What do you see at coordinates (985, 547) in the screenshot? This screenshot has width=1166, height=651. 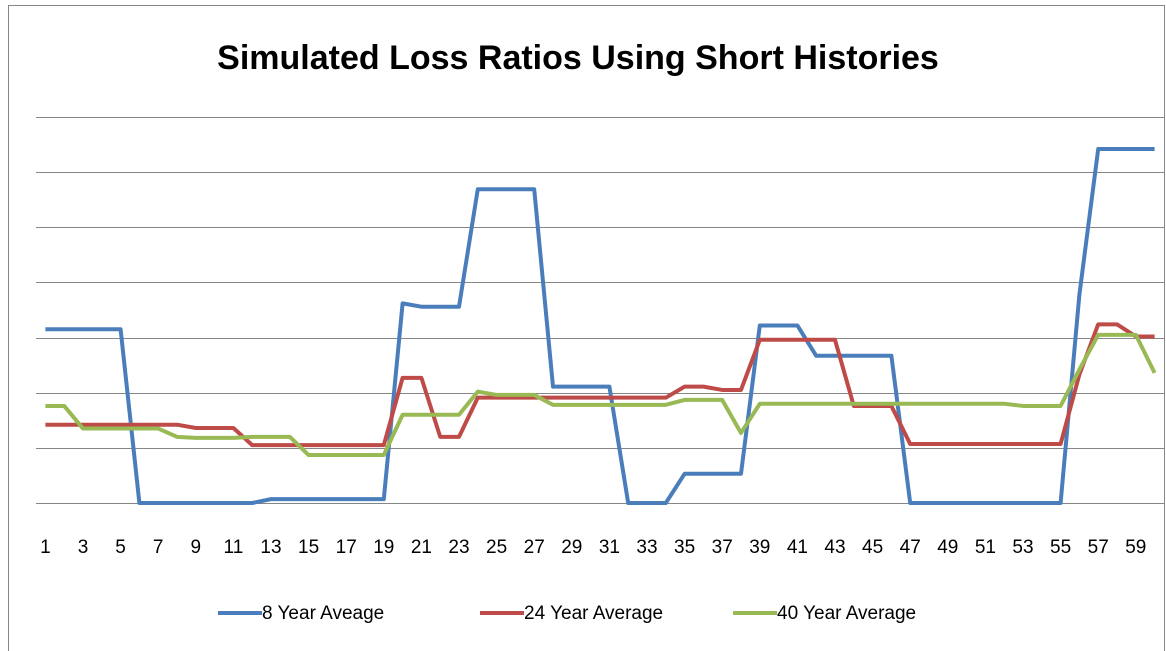 I see `x-tick-label: 51` at bounding box center [985, 547].